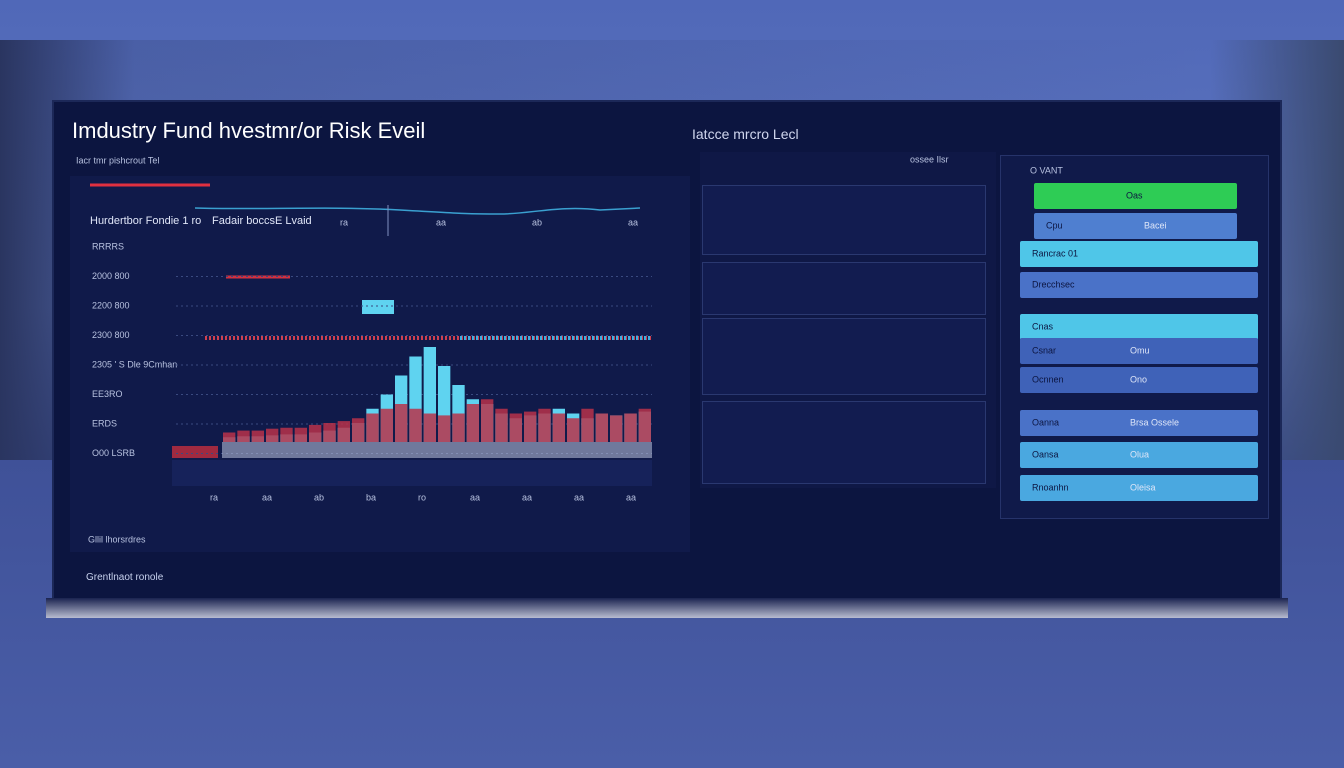 The width and height of the screenshot is (1344, 768). Describe the element at coordinates (111, 335) in the screenshot. I see `y-label: 2300 800` at that location.